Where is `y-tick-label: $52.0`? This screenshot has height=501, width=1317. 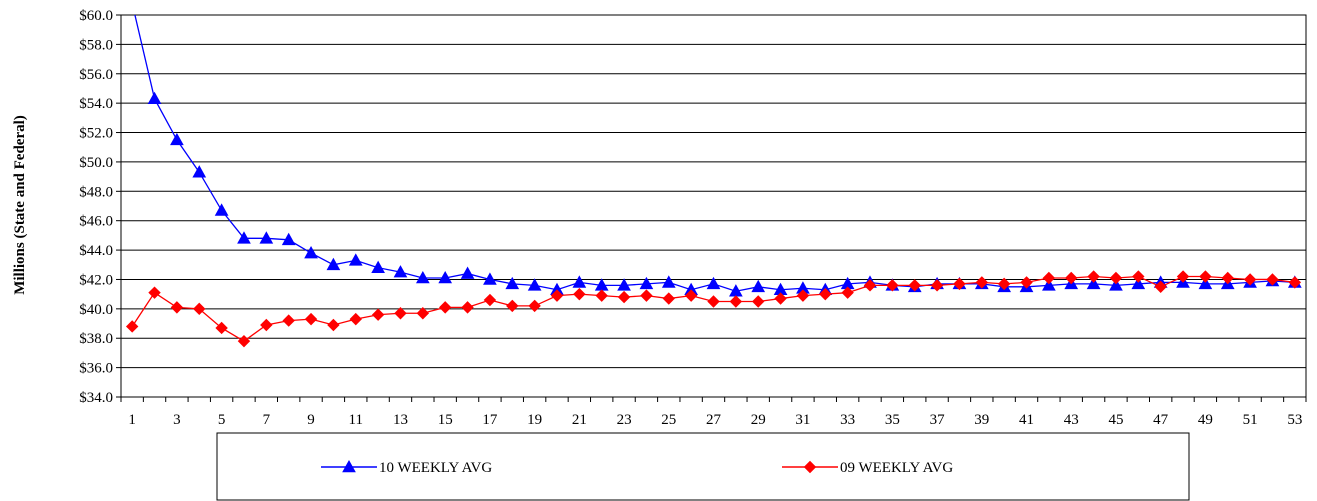
y-tick-label: $52.0 is located at coordinates (96, 134).